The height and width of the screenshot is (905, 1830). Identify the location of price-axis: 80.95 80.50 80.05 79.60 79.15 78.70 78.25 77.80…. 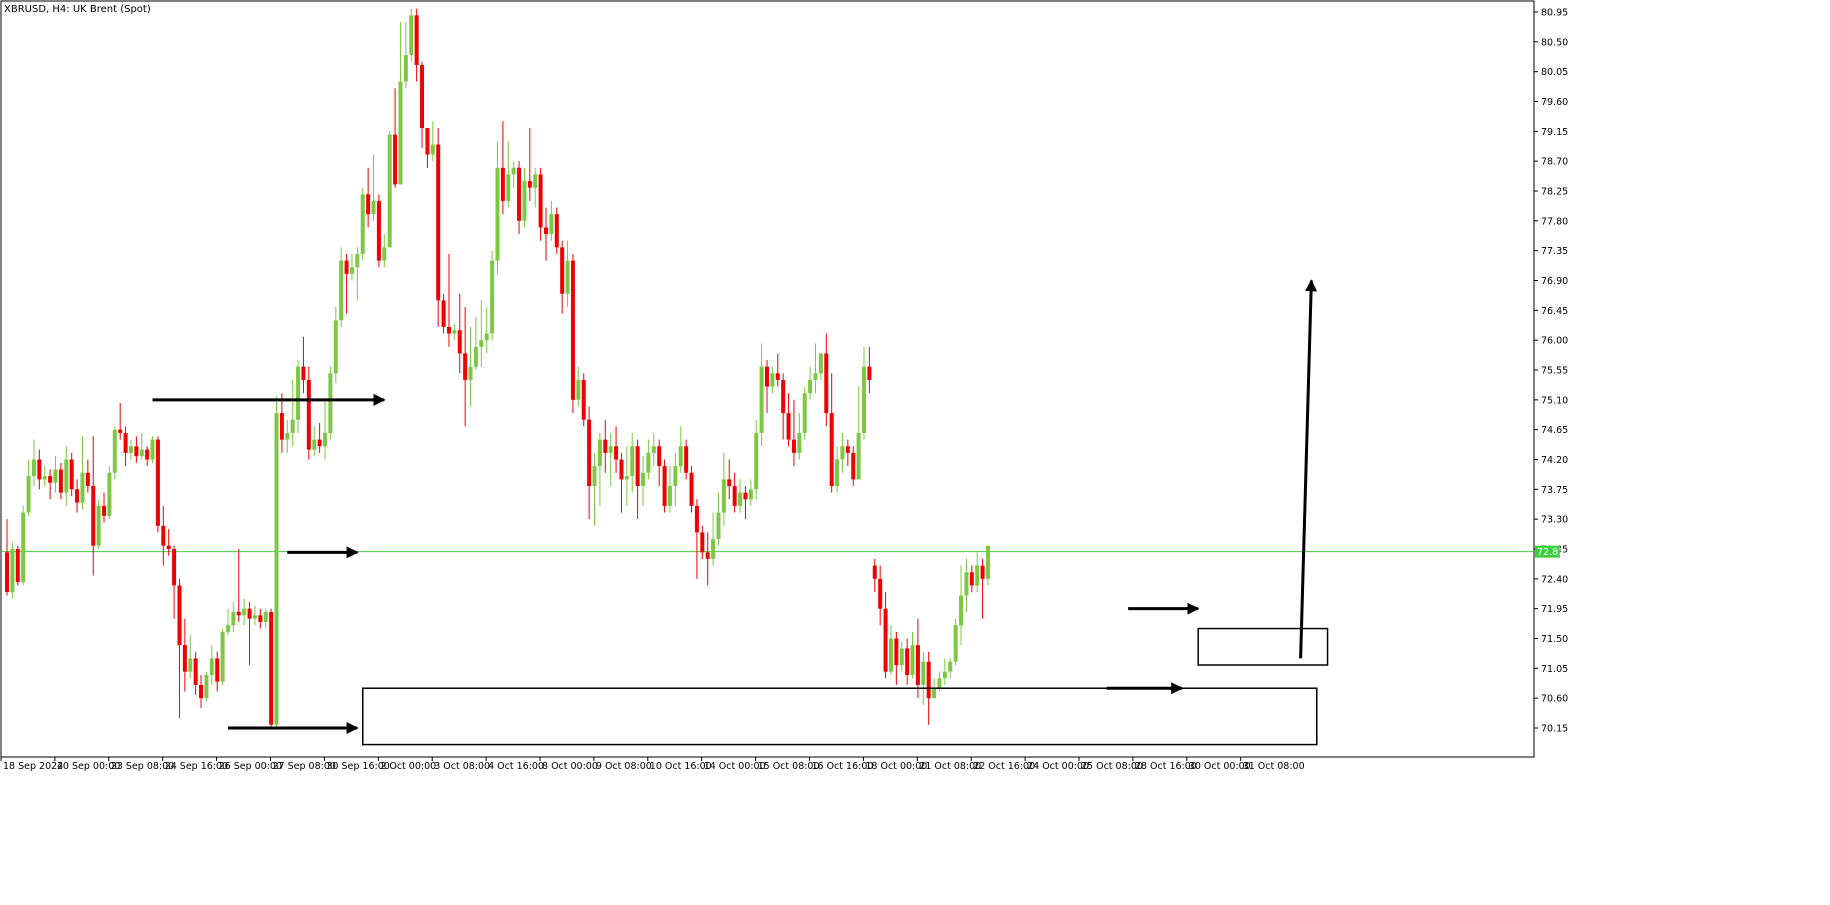
(1551, 371).